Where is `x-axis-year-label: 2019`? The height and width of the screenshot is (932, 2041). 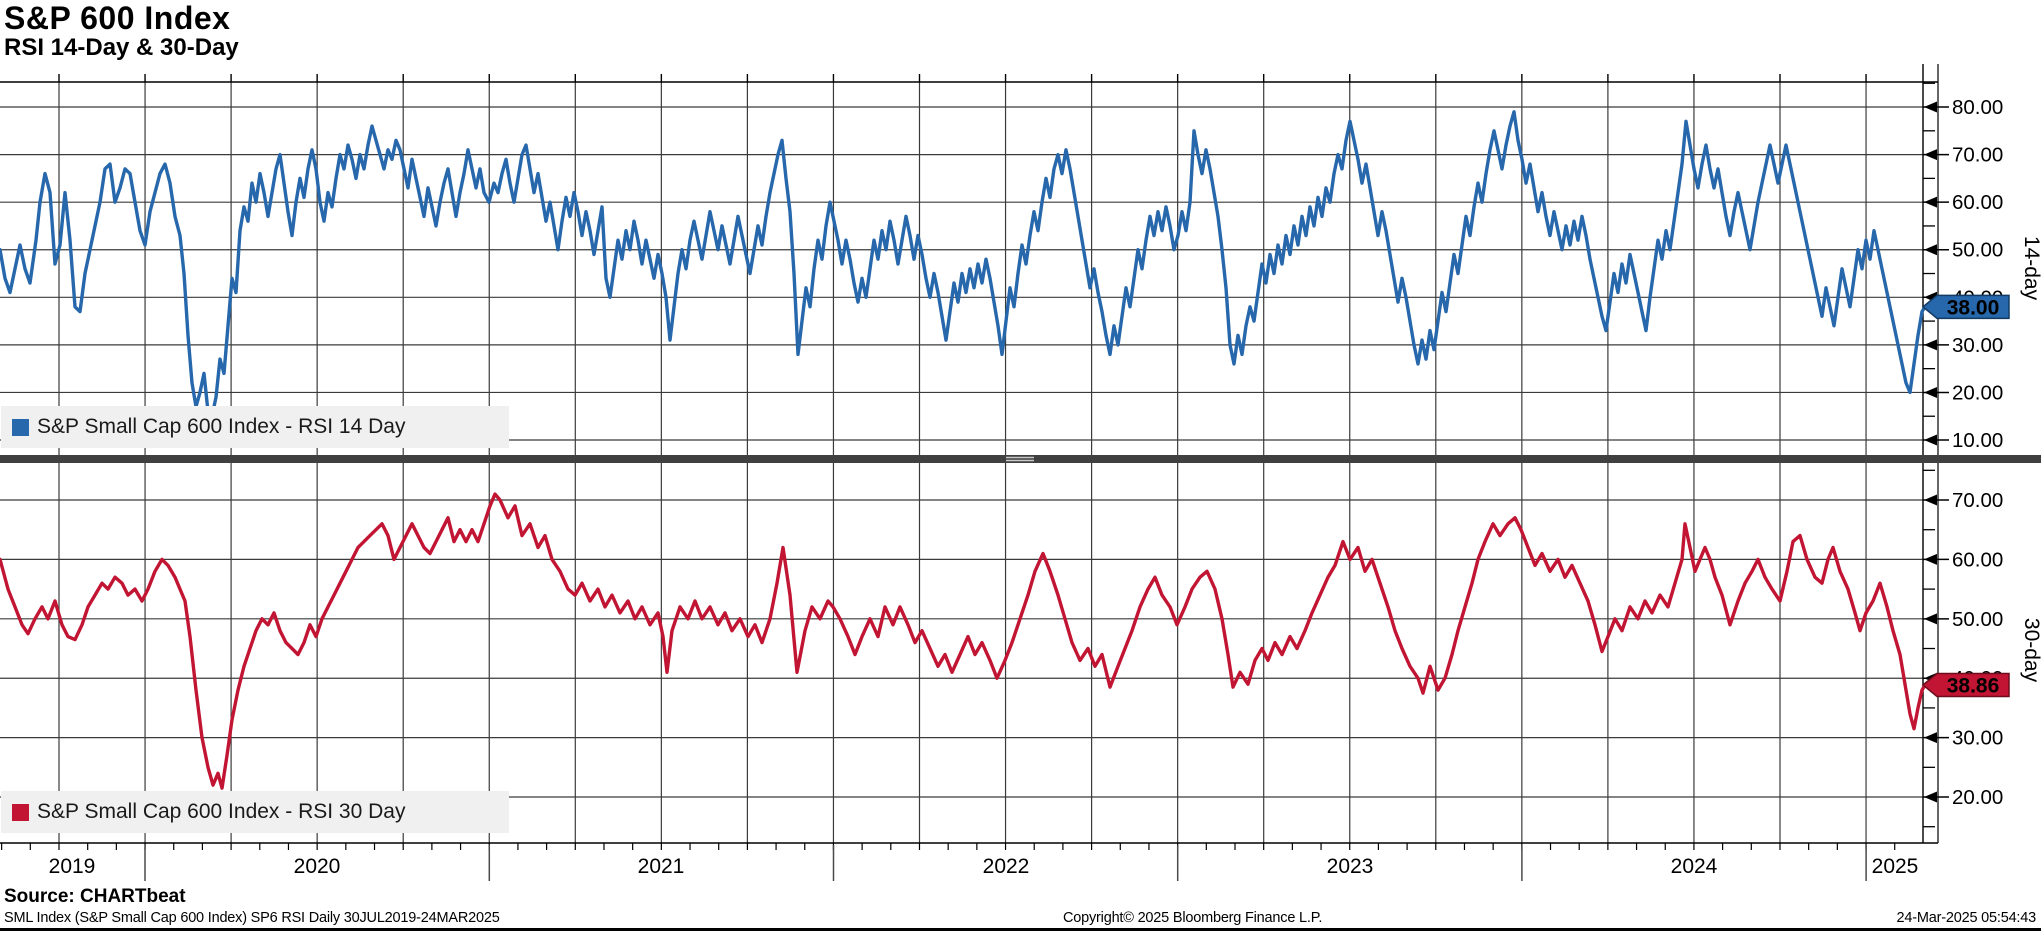
x-axis-year-label: 2019 is located at coordinates (72, 866).